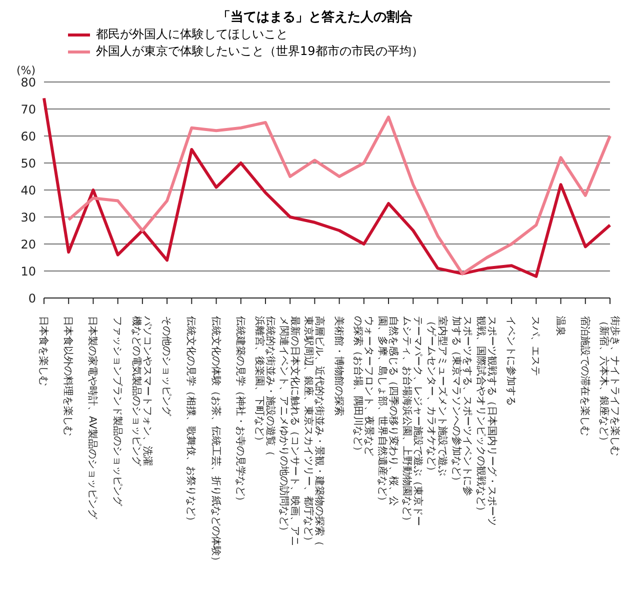 The image size is (630, 604). I want to click on legend-label: 都民が外国人に体験してほしいこと, so click(192, 34).